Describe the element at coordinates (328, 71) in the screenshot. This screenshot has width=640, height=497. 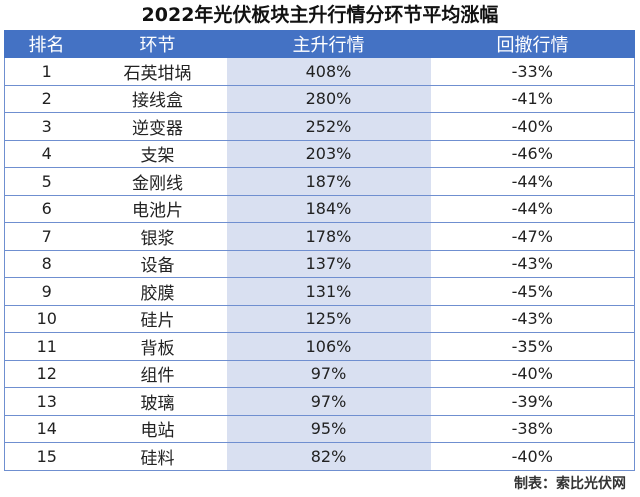
I see `main-rise-cell: 408%` at that location.